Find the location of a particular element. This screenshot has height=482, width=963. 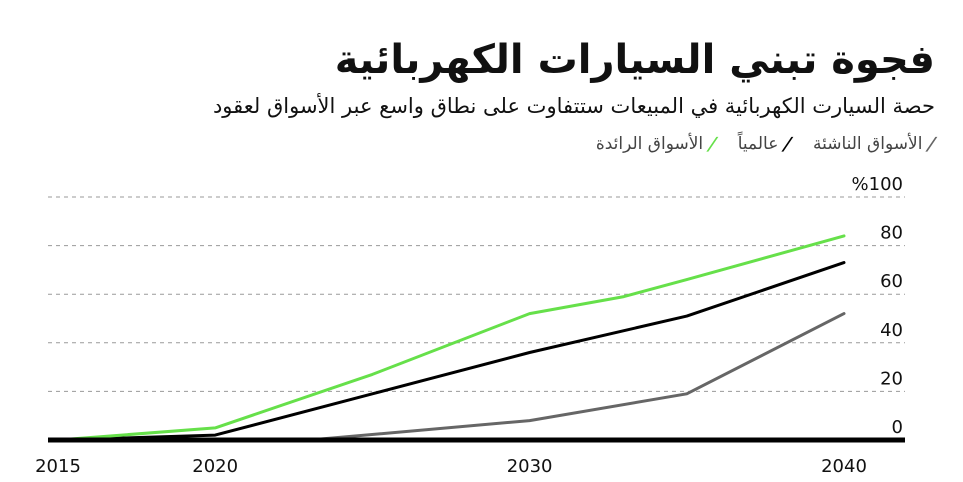

x-tick-label: 2020 is located at coordinates (215, 466).